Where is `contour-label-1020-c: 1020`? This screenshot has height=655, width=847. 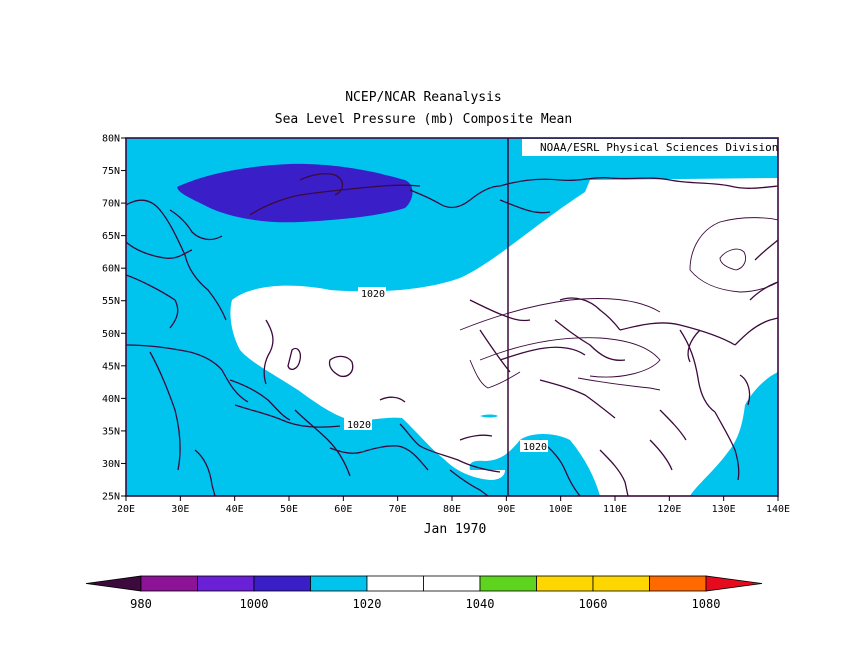
contour-label-1020-c: 1020 is located at coordinates (535, 447).